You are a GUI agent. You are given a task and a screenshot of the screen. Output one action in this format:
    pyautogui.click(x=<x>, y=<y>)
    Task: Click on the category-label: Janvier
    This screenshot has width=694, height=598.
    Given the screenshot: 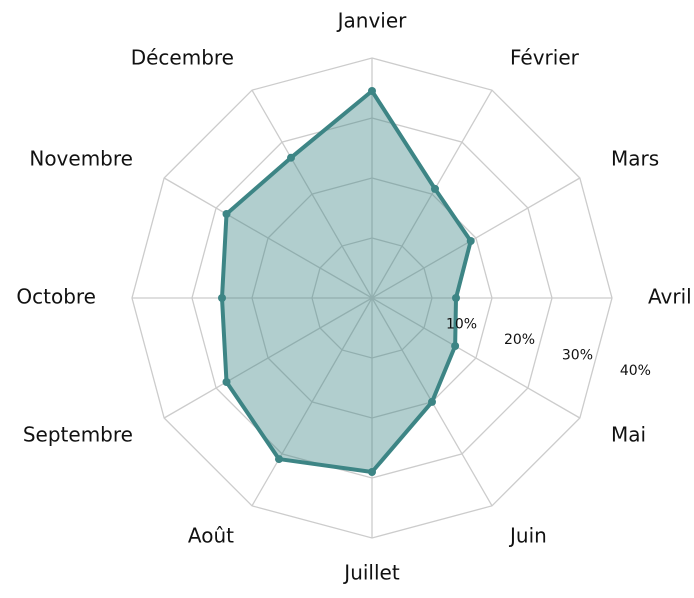 What is the action you would take?
    pyautogui.click(x=372, y=21)
    